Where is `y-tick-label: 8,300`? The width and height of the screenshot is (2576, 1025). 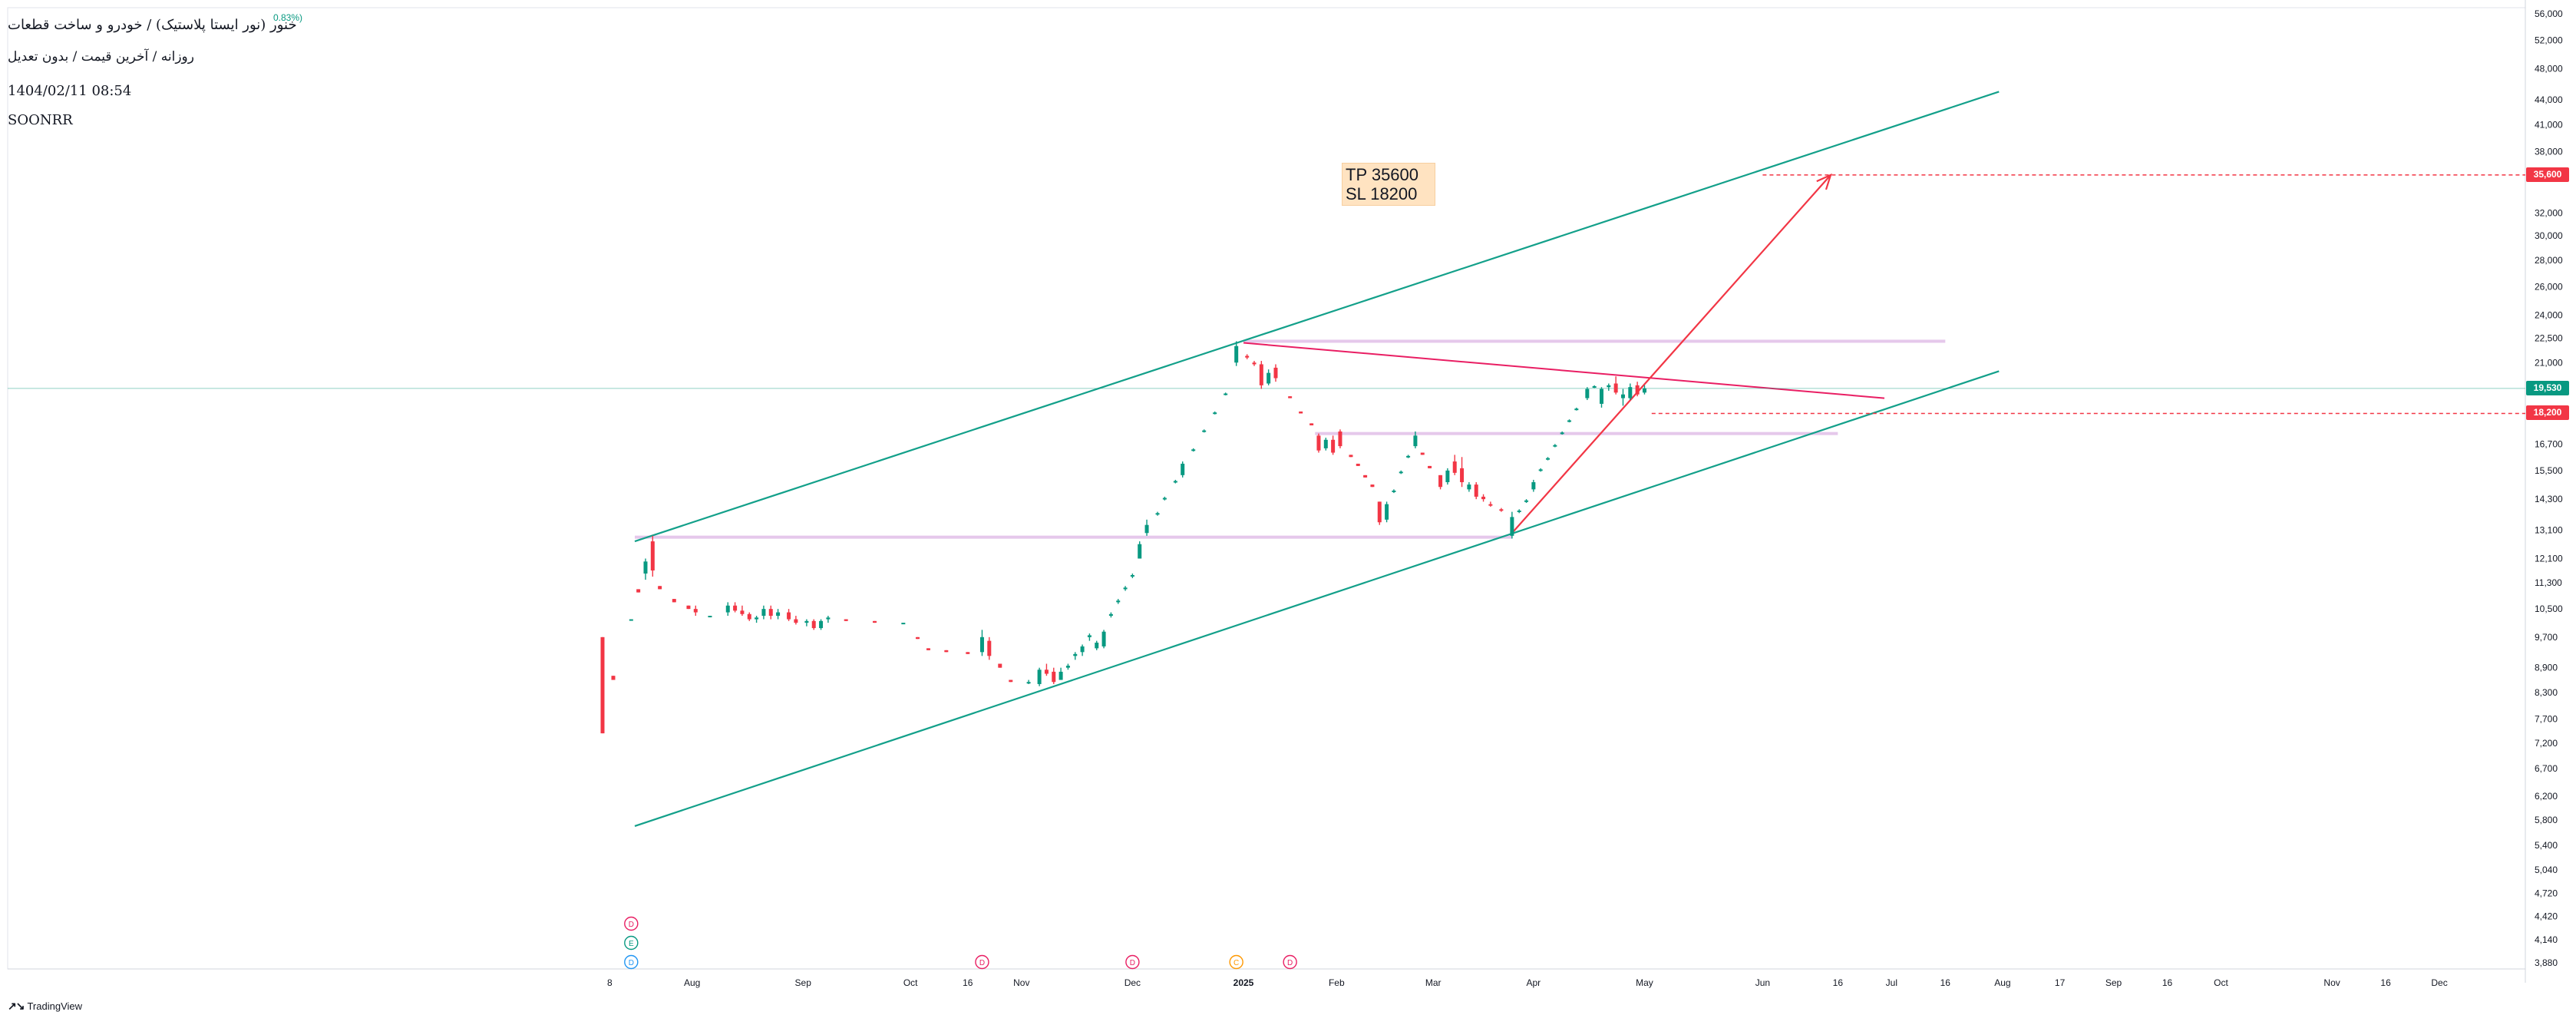
y-tick-label: 8,300 is located at coordinates (2546, 692).